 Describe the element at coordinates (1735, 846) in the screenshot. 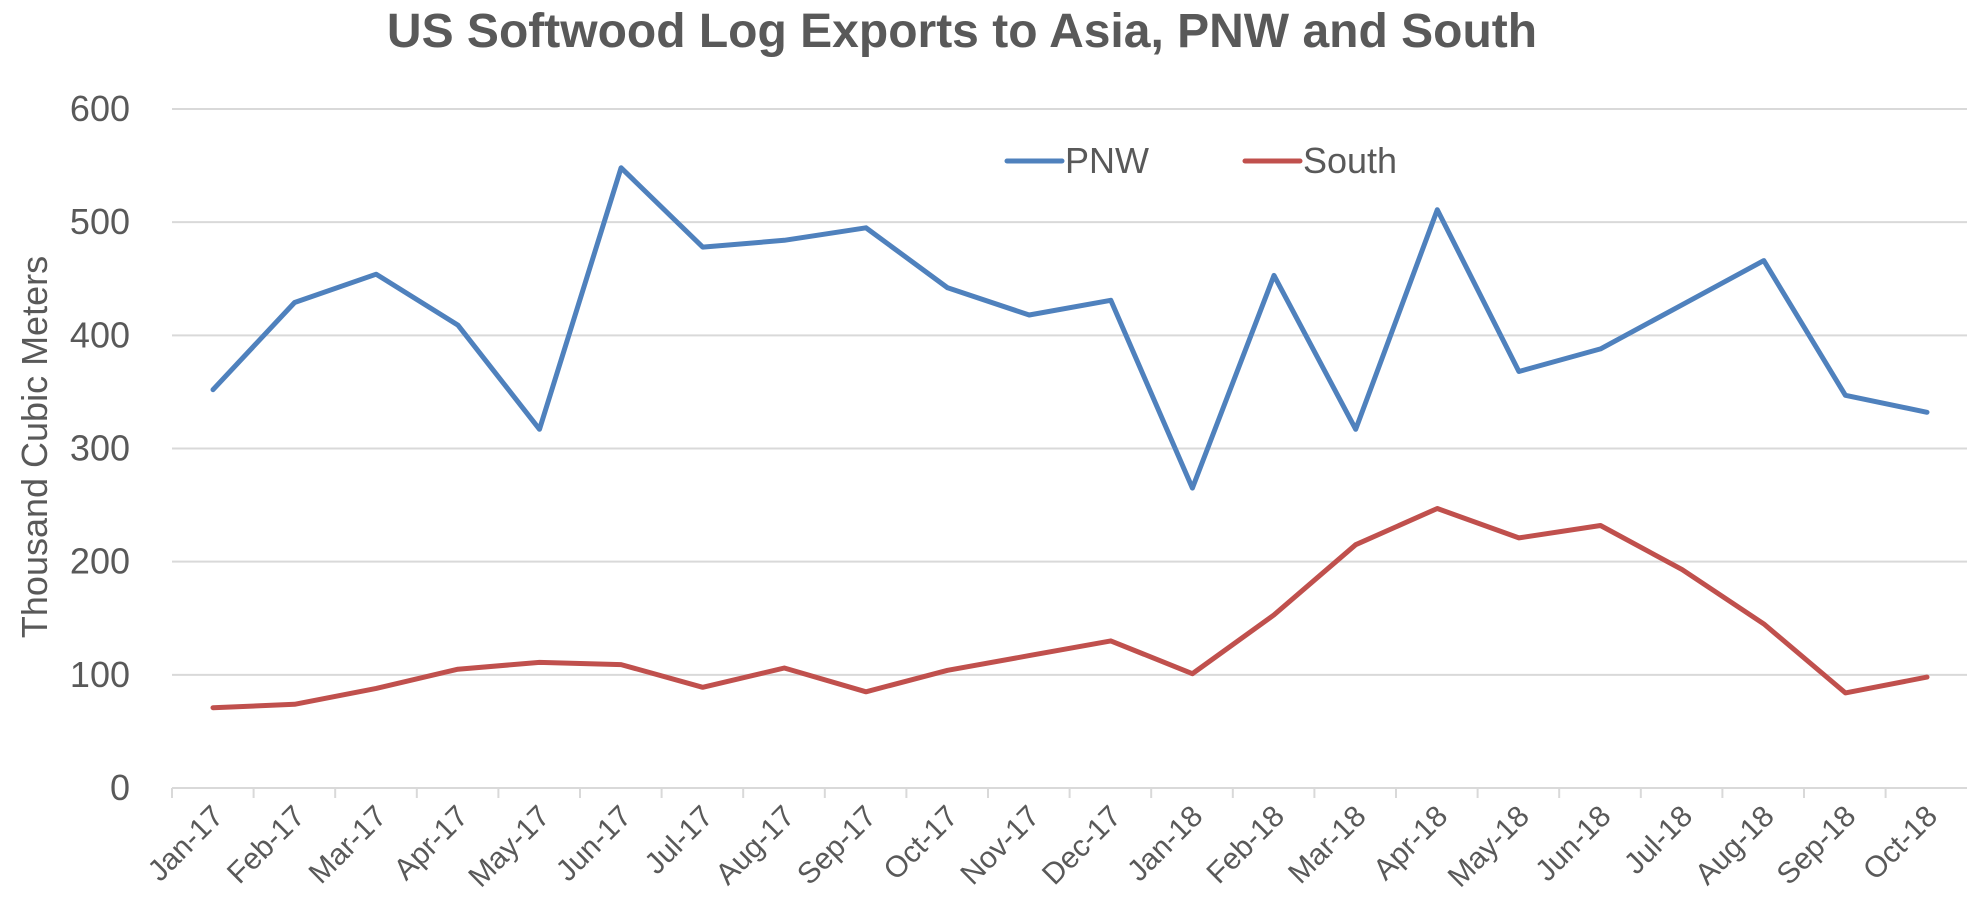

I see `x-tick-label: Aug-18` at that location.